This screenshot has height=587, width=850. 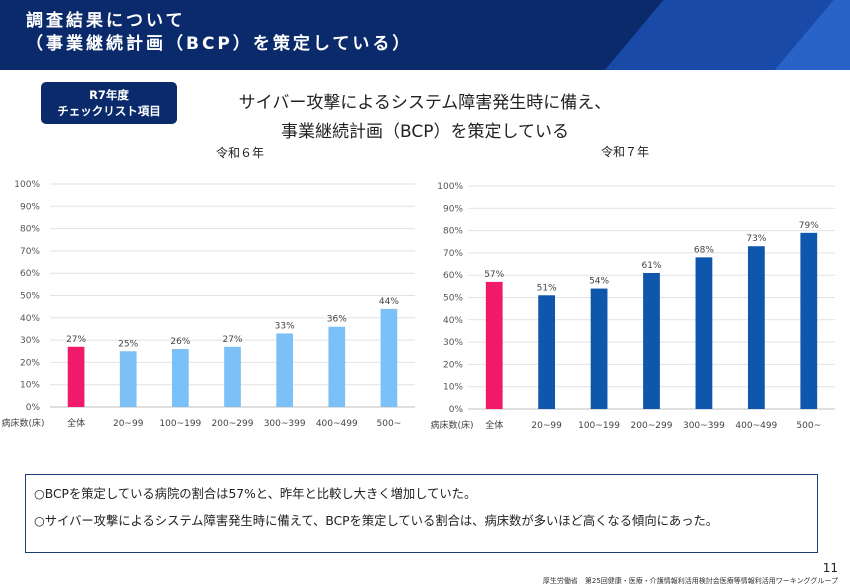 I want to click on data-label: 44%, so click(x=389, y=302).